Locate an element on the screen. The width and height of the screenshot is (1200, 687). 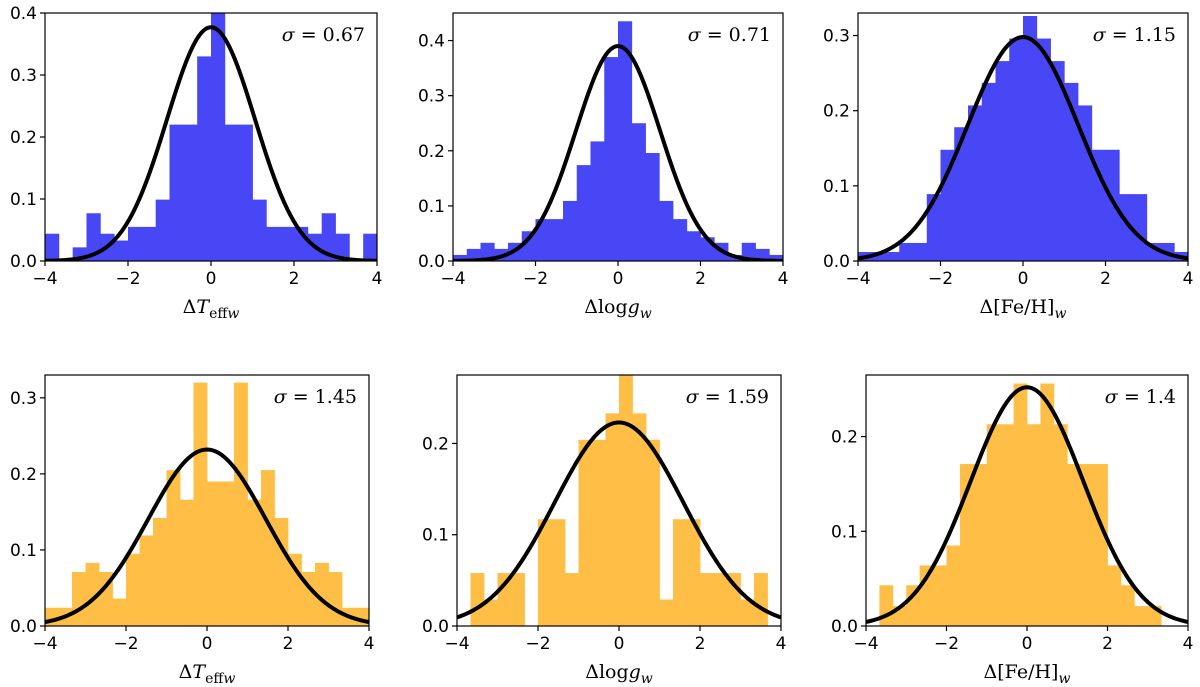
x-axis-label: Δ[Fe/H]w is located at coordinates (1027, 674).